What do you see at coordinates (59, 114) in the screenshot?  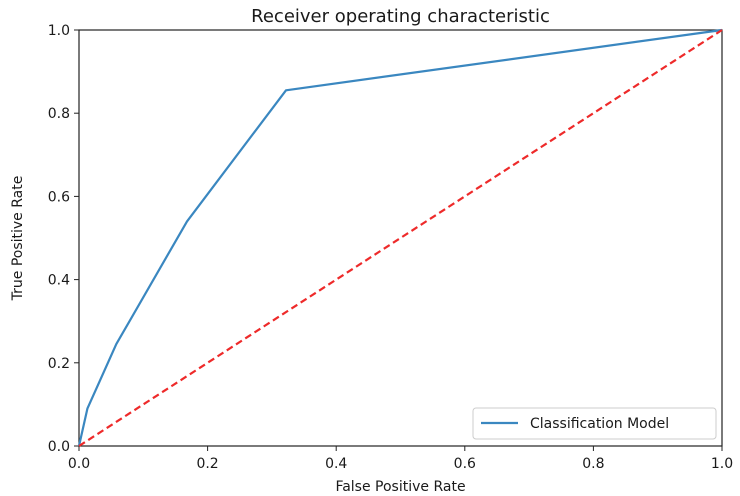 I see `y-tick-label: 0.8` at bounding box center [59, 114].